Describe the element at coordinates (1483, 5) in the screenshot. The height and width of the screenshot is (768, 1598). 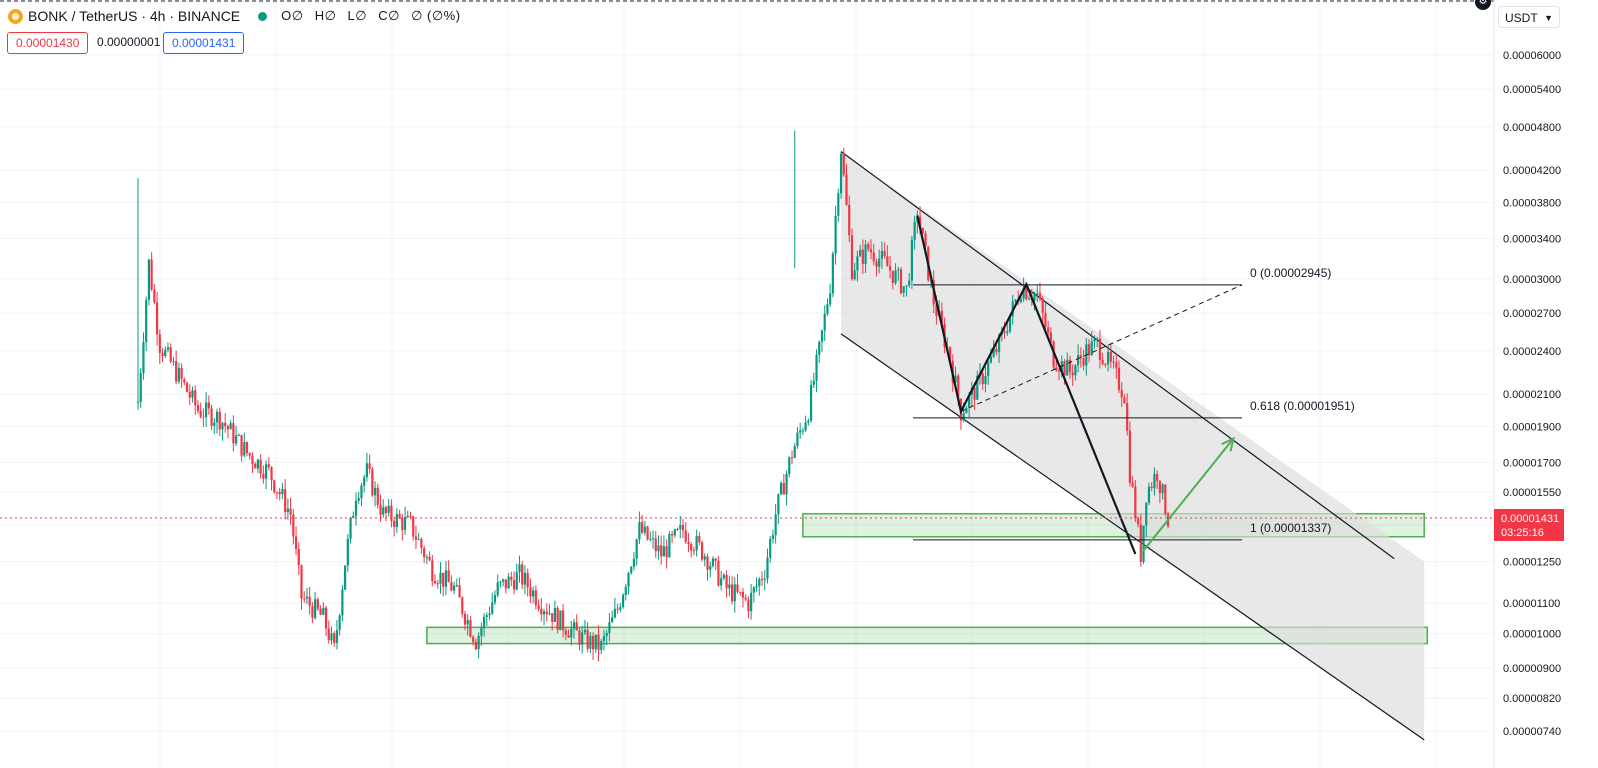
I see `settings-icon: ⚙` at that location.